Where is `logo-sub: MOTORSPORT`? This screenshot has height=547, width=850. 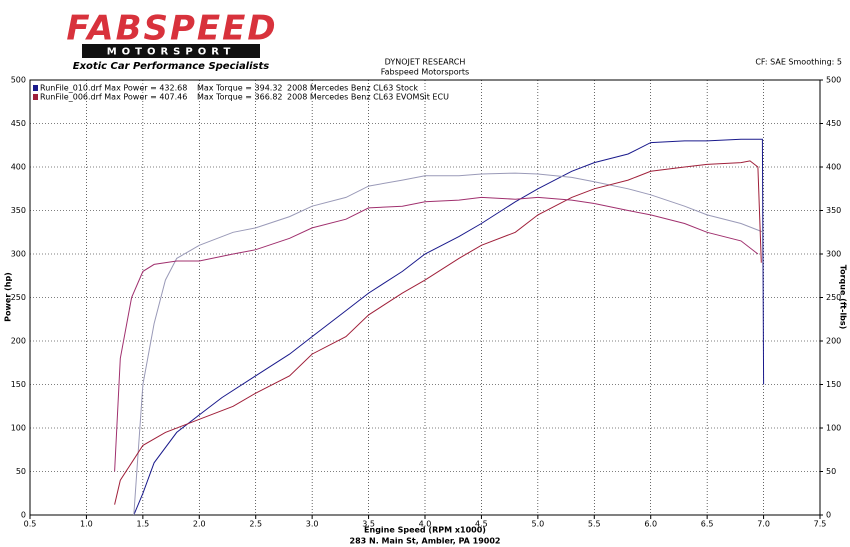
logo-sub: MOTORSPORT is located at coordinates (171, 52).